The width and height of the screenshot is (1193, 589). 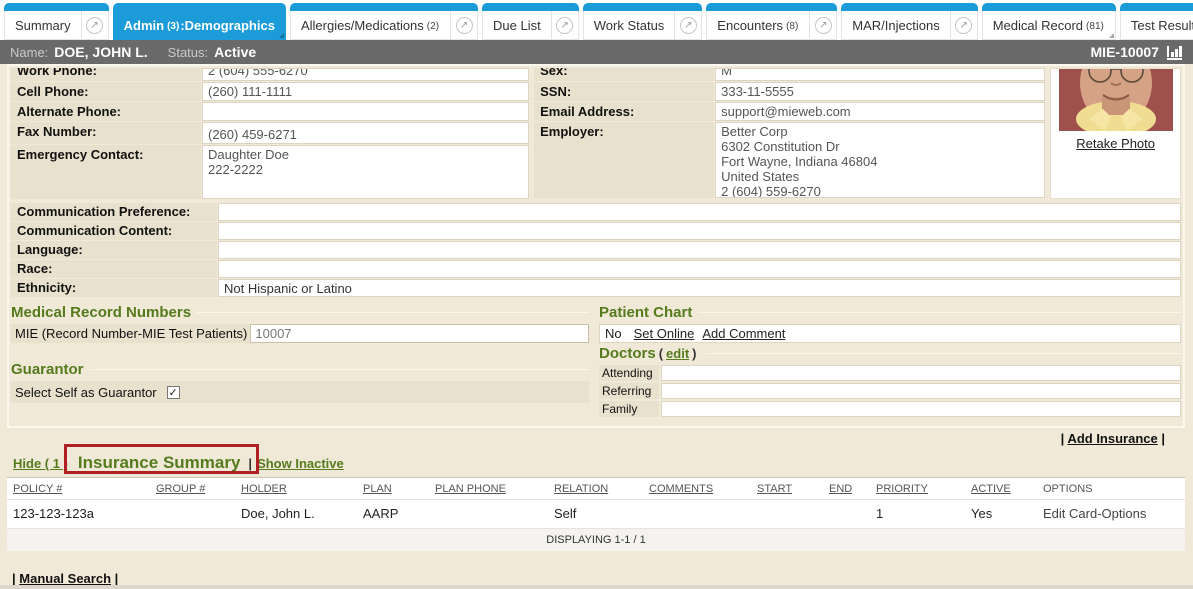 What do you see at coordinates (699, 231) in the screenshot?
I see `communication-content-field` at bounding box center [699, 231].